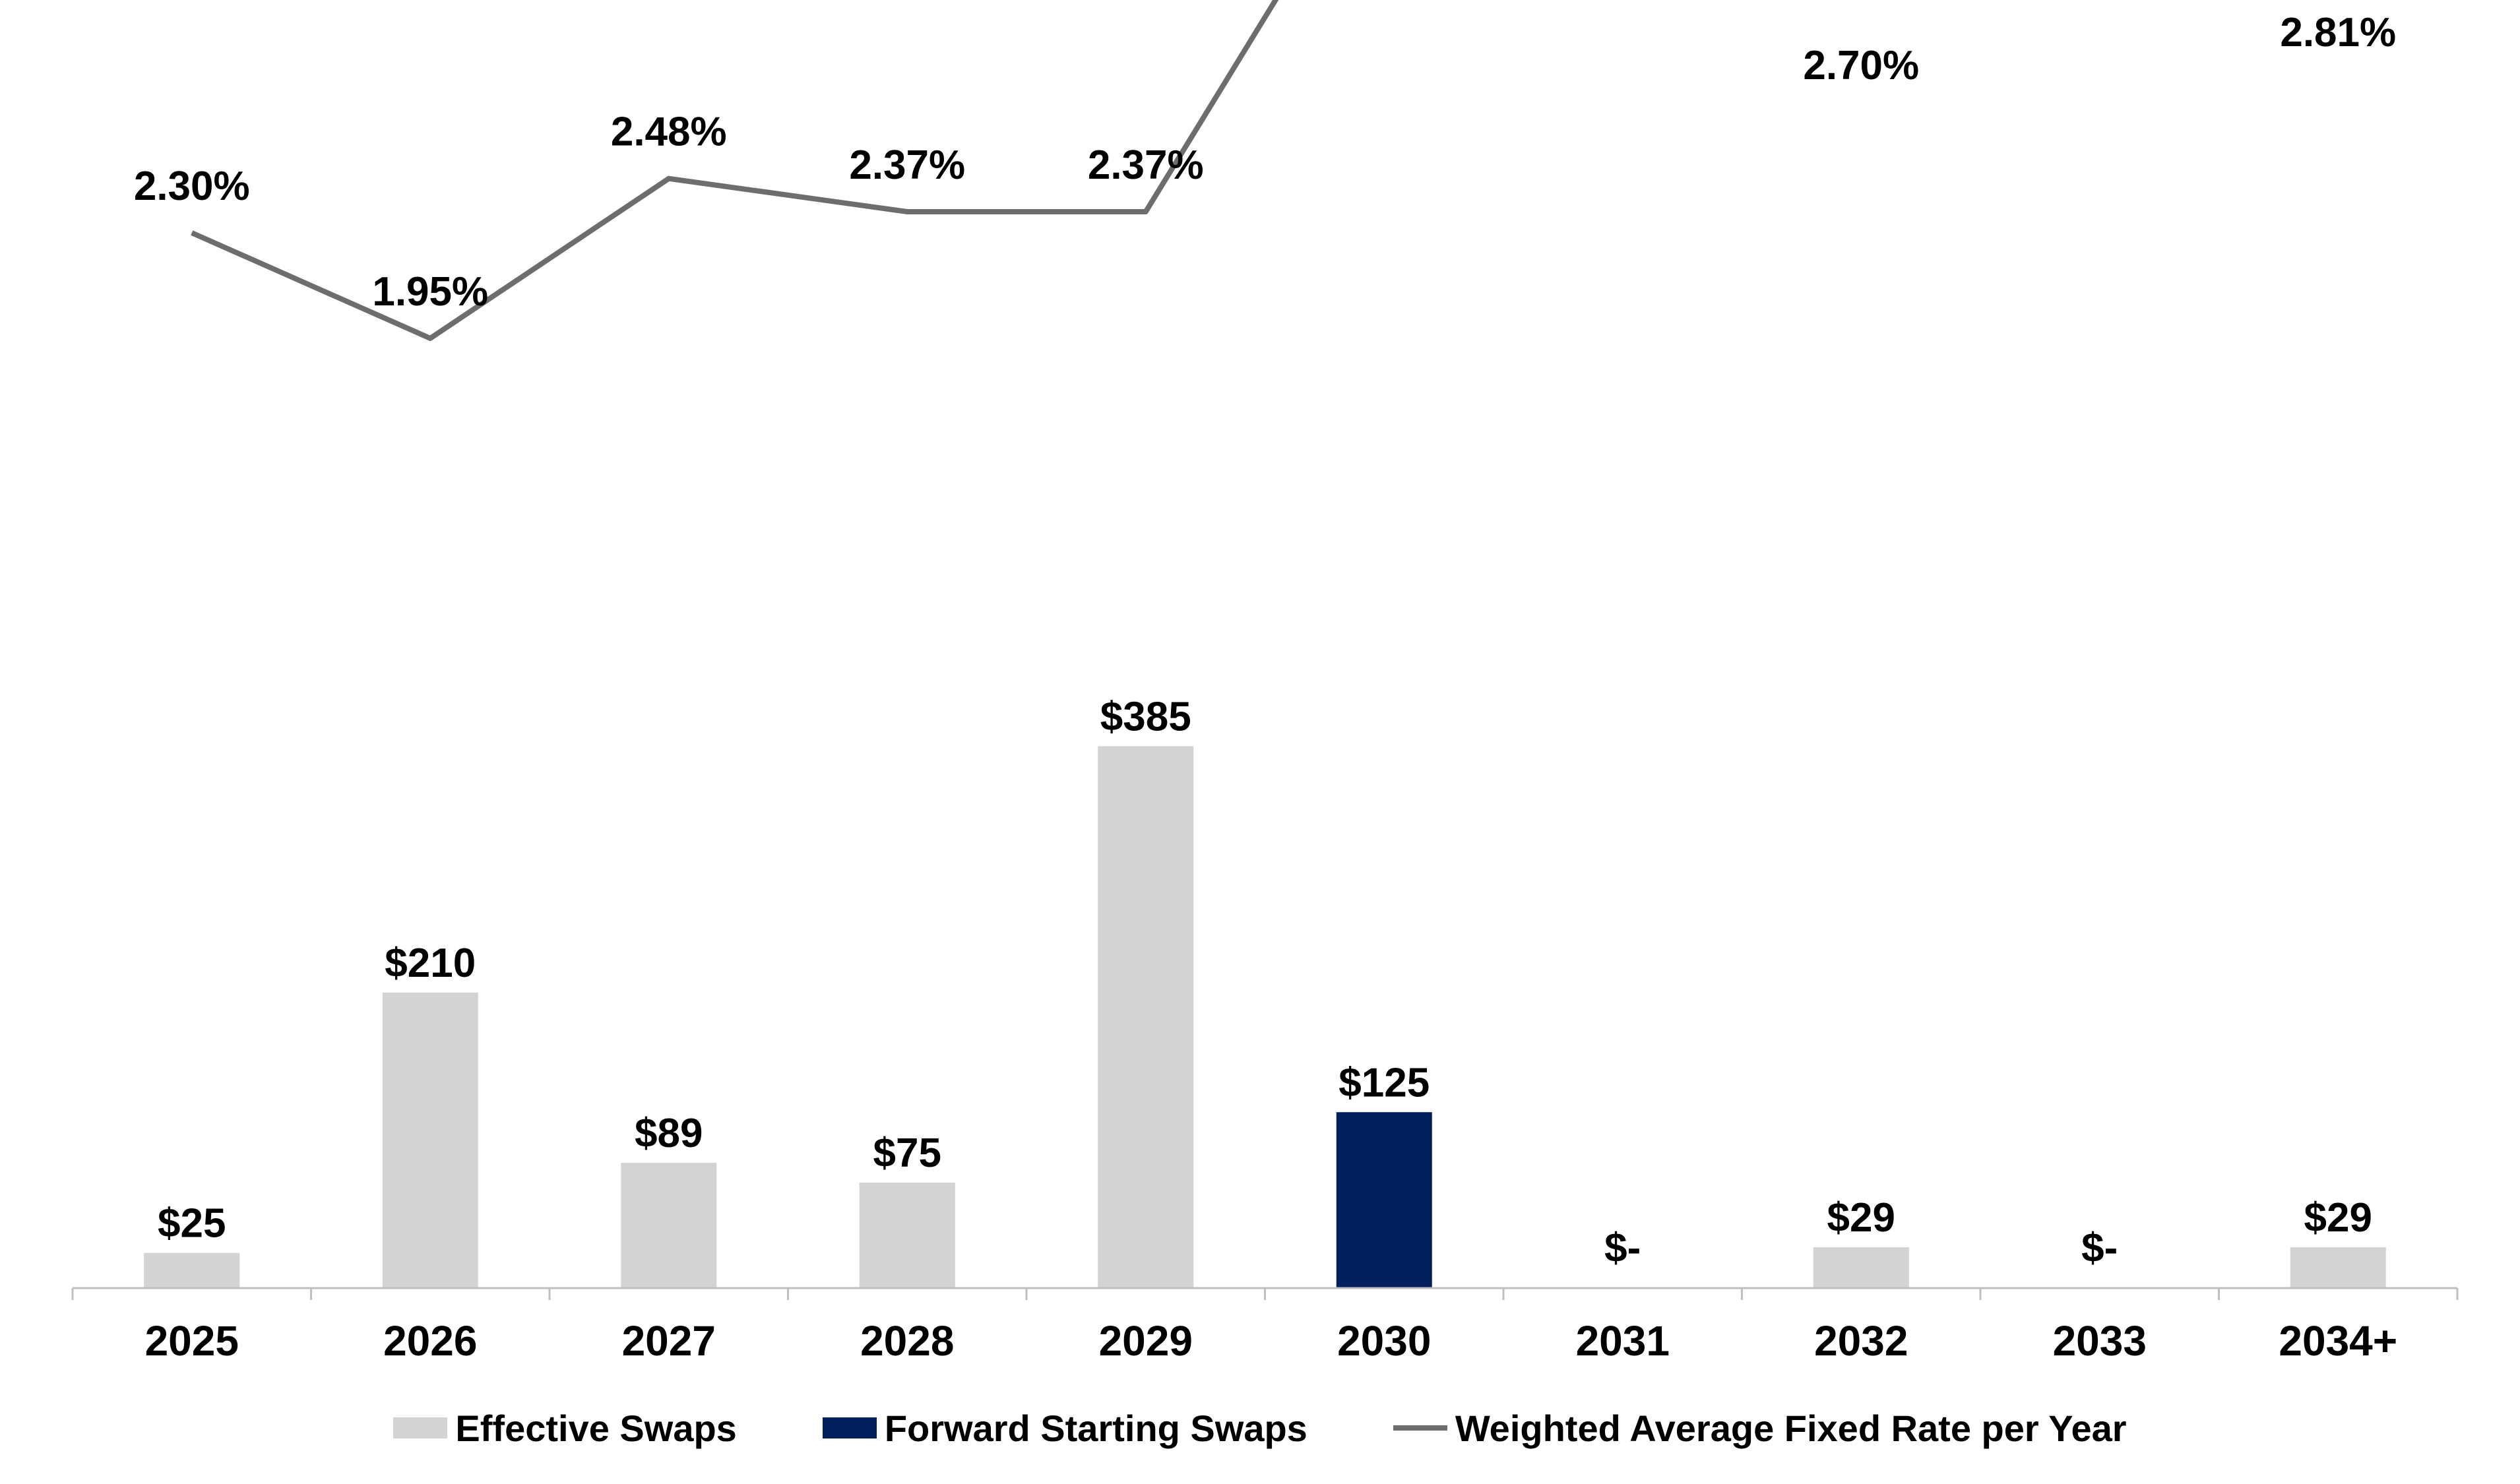 Image resolution: width=2520 pixels, height=1484 pixels. What do you see at coordinates (1146, 1017) in the screenshot?
I see `bar-effective-2029` at bounding box center [1146, 1017].